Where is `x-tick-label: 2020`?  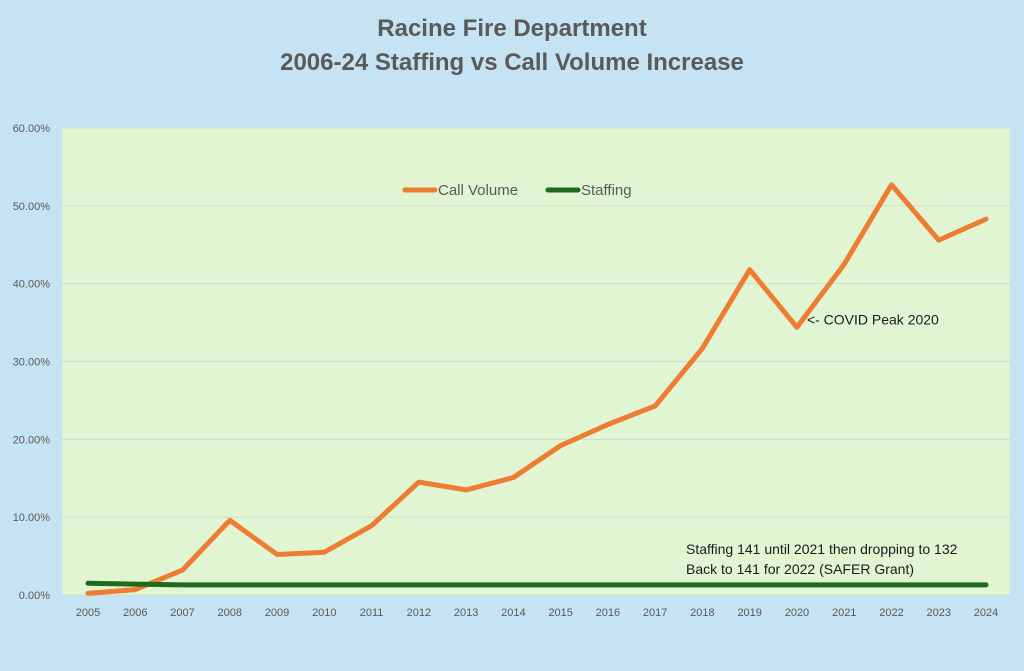
x-tick-label: 2020 is located at coordinates (797, 613).